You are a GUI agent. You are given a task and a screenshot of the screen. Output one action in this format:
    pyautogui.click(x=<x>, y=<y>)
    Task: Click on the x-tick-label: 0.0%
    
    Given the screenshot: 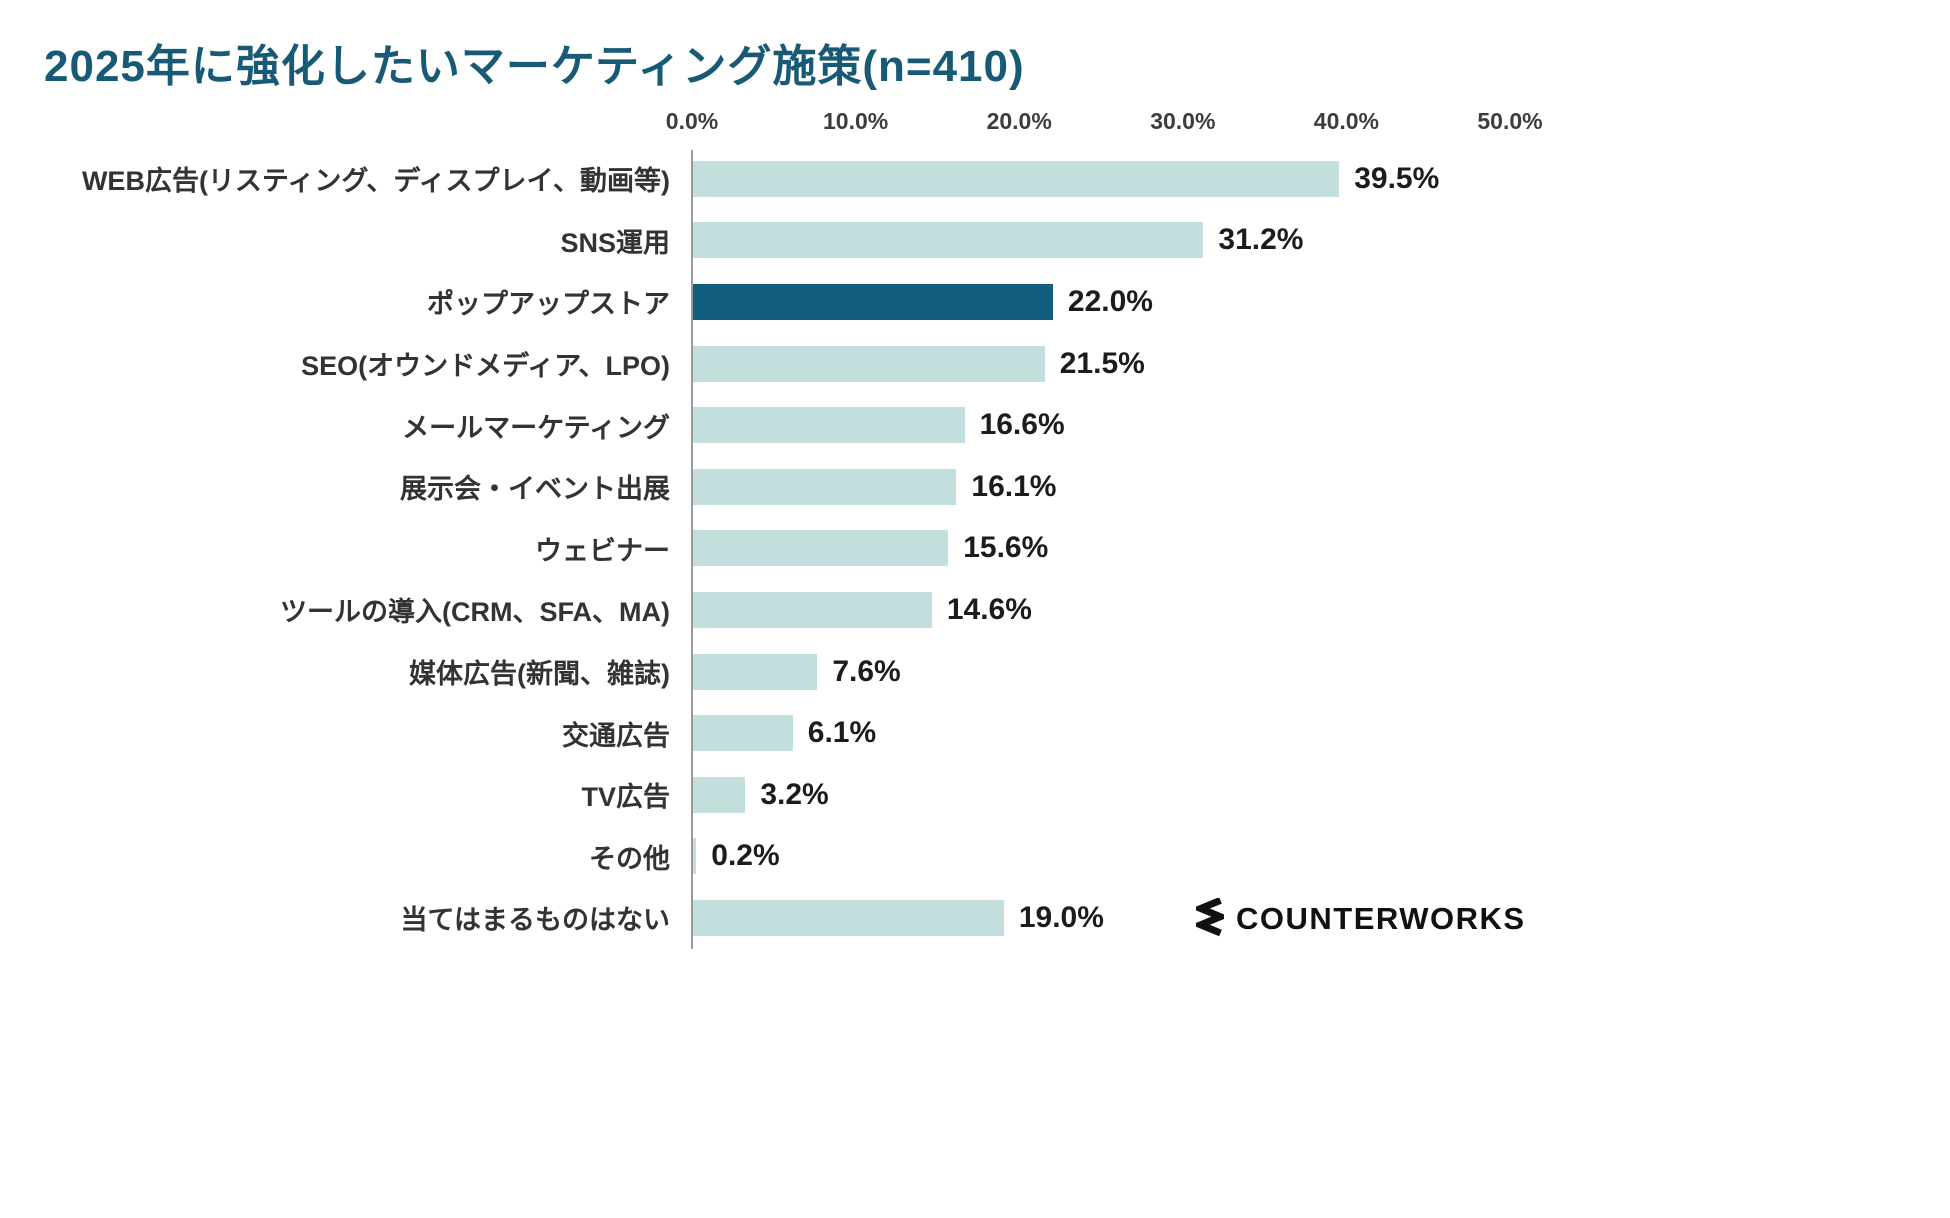 What is the action you would take?
    pyautogui.click(x=692, y=121)
    